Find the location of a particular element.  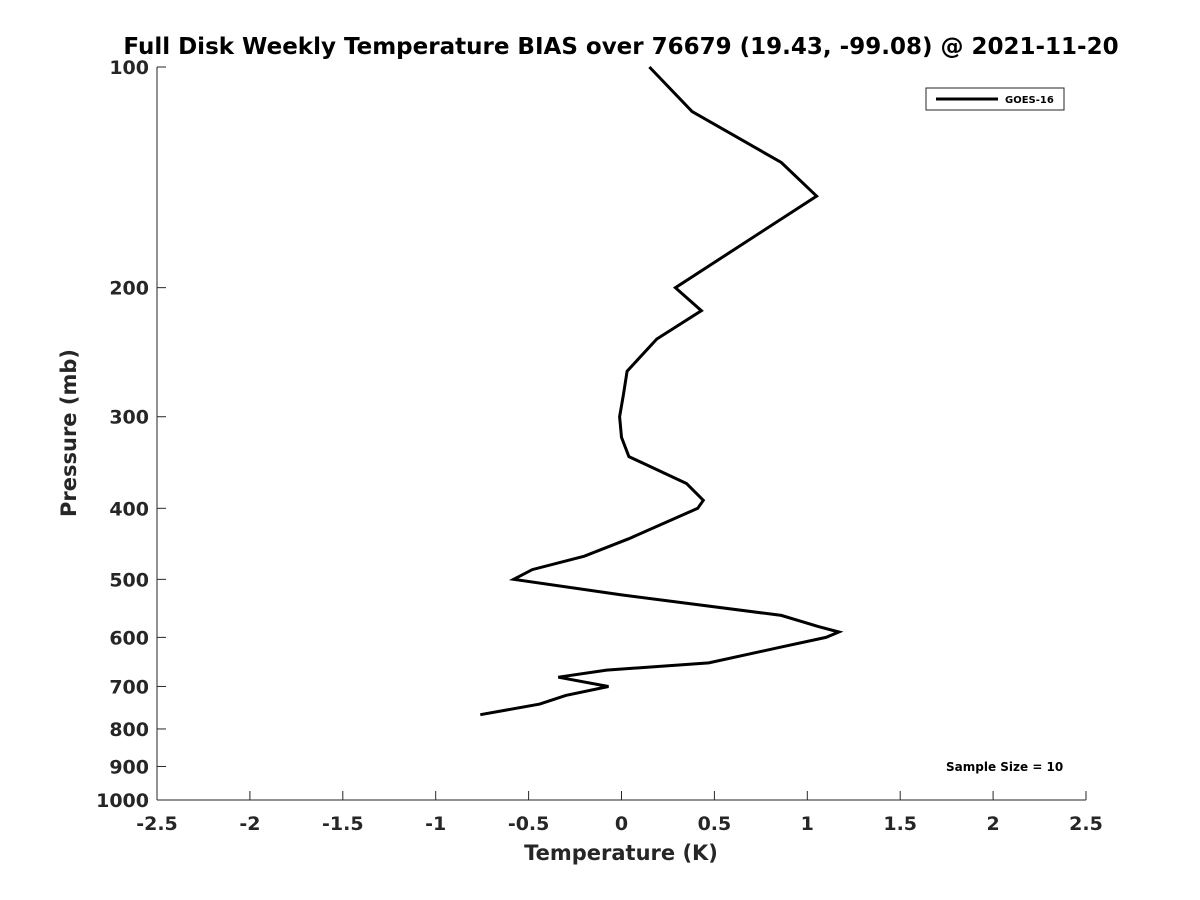

x-tick-label: 1 is located at coordinates (807, 824).